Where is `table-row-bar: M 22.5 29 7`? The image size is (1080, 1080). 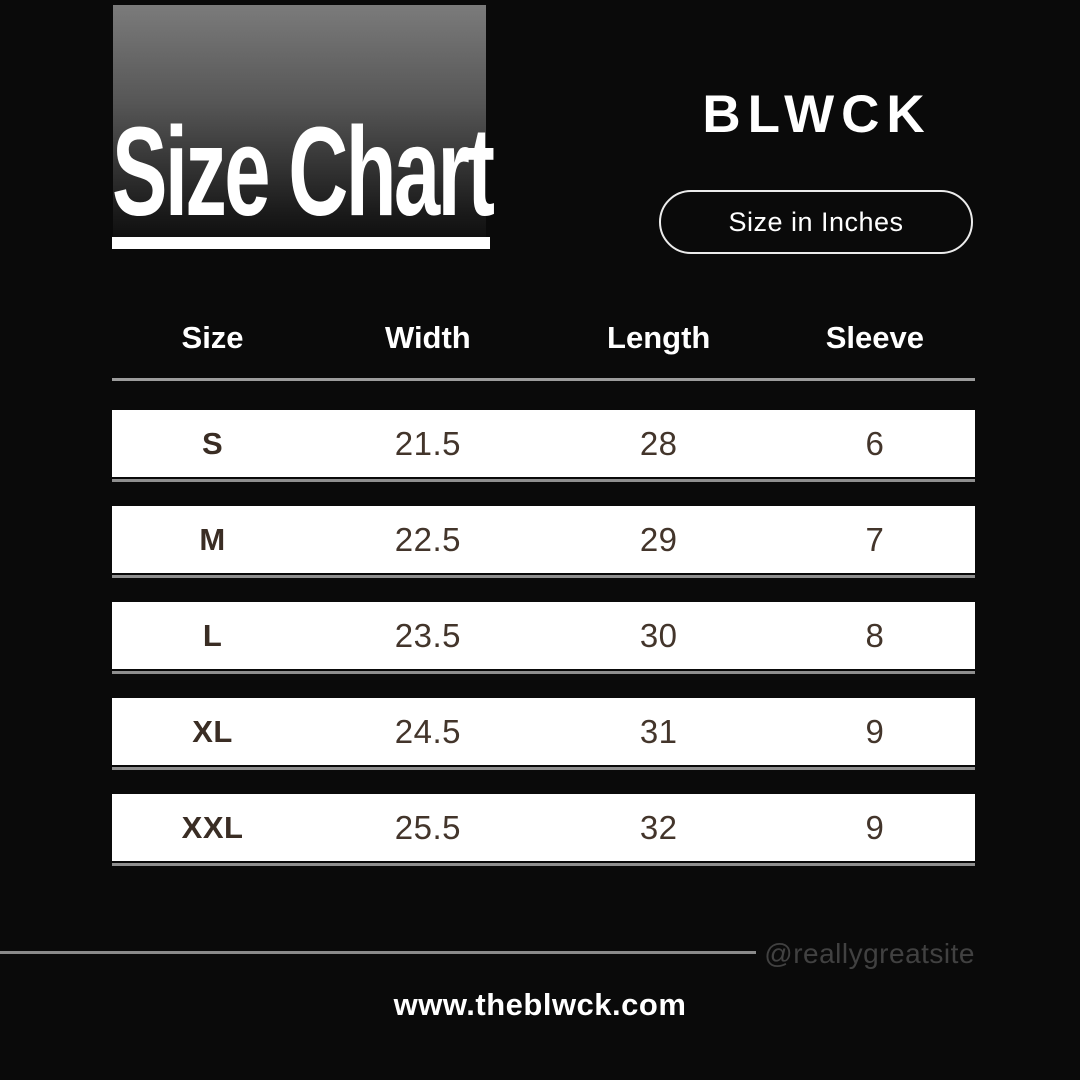 table-row-bar: M 22.5 29 7 is located at coordinates (543, 539).